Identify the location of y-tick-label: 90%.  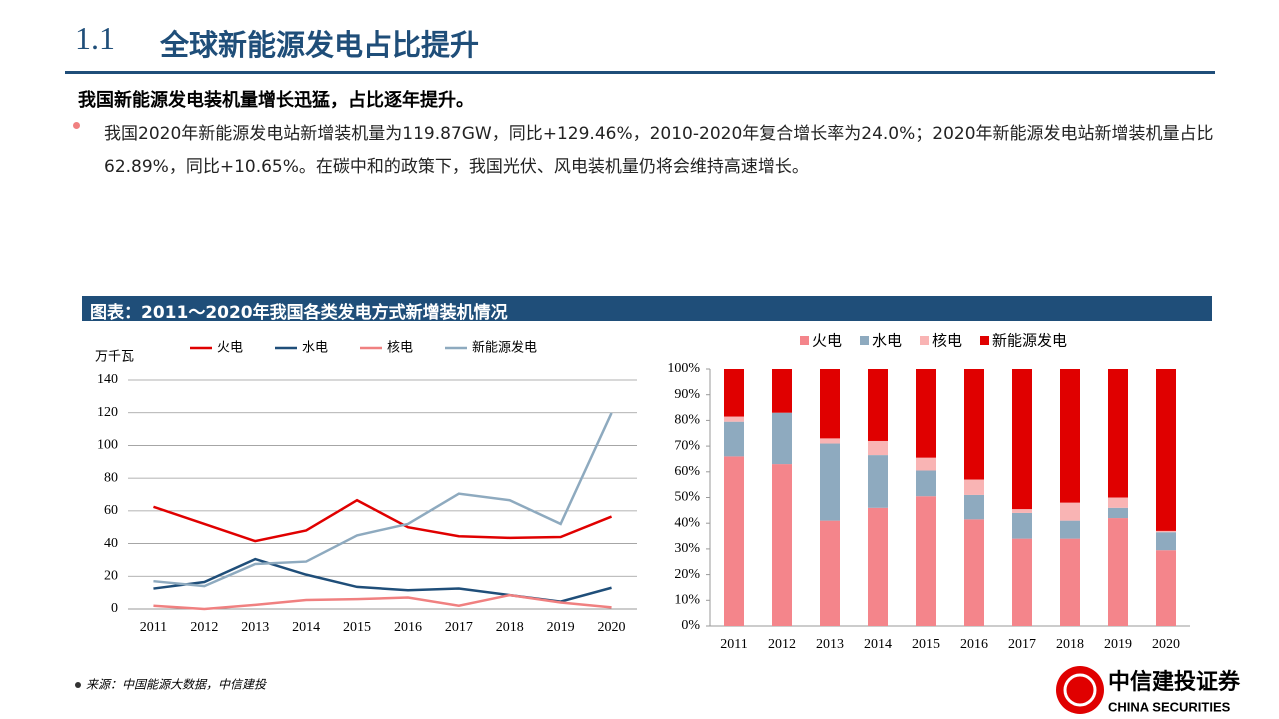
(687, 394).